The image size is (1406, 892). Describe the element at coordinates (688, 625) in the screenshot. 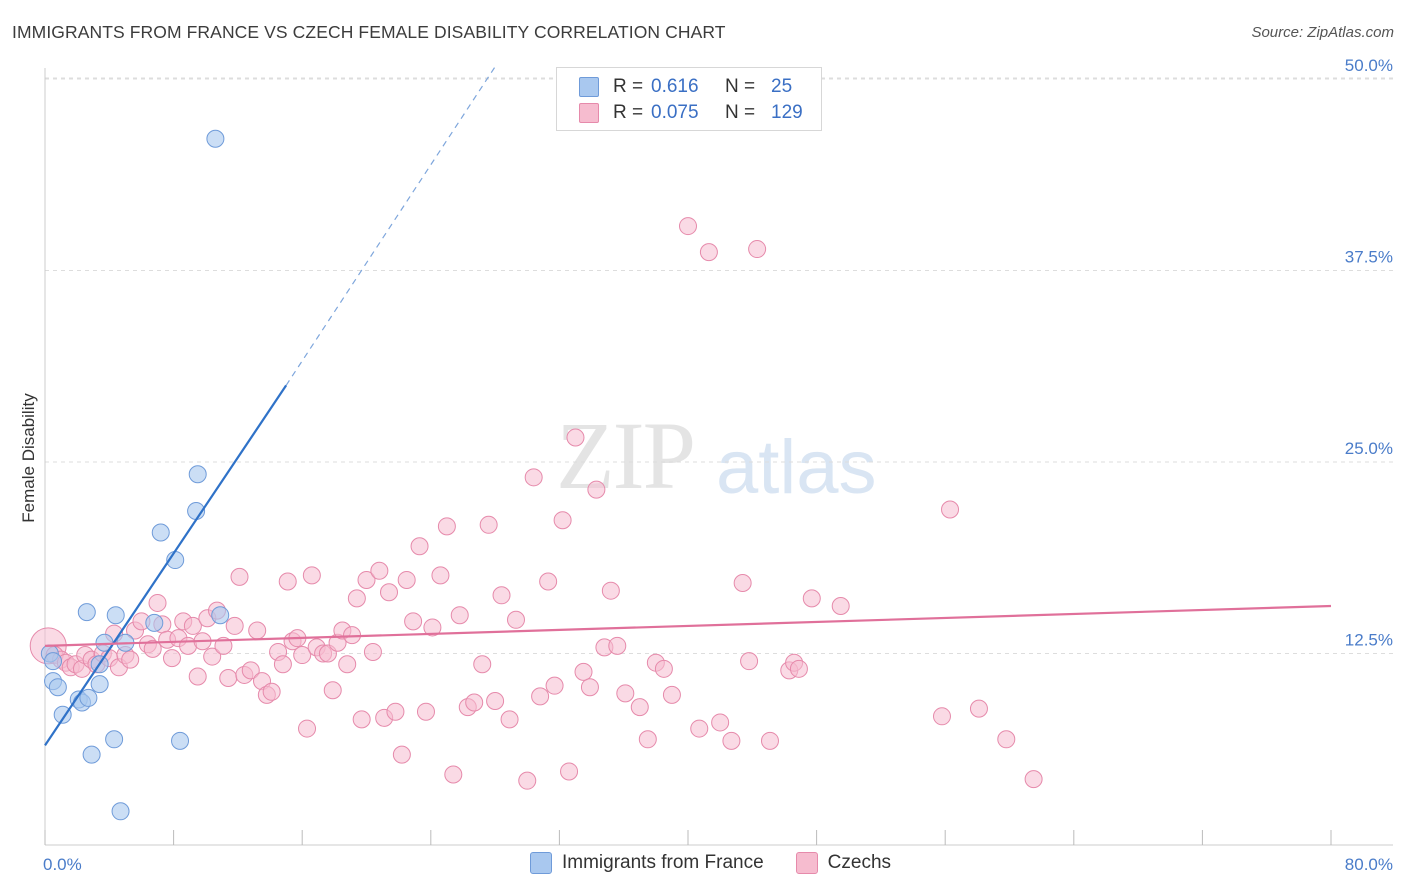

I see `czechs-trend-line` at that location.